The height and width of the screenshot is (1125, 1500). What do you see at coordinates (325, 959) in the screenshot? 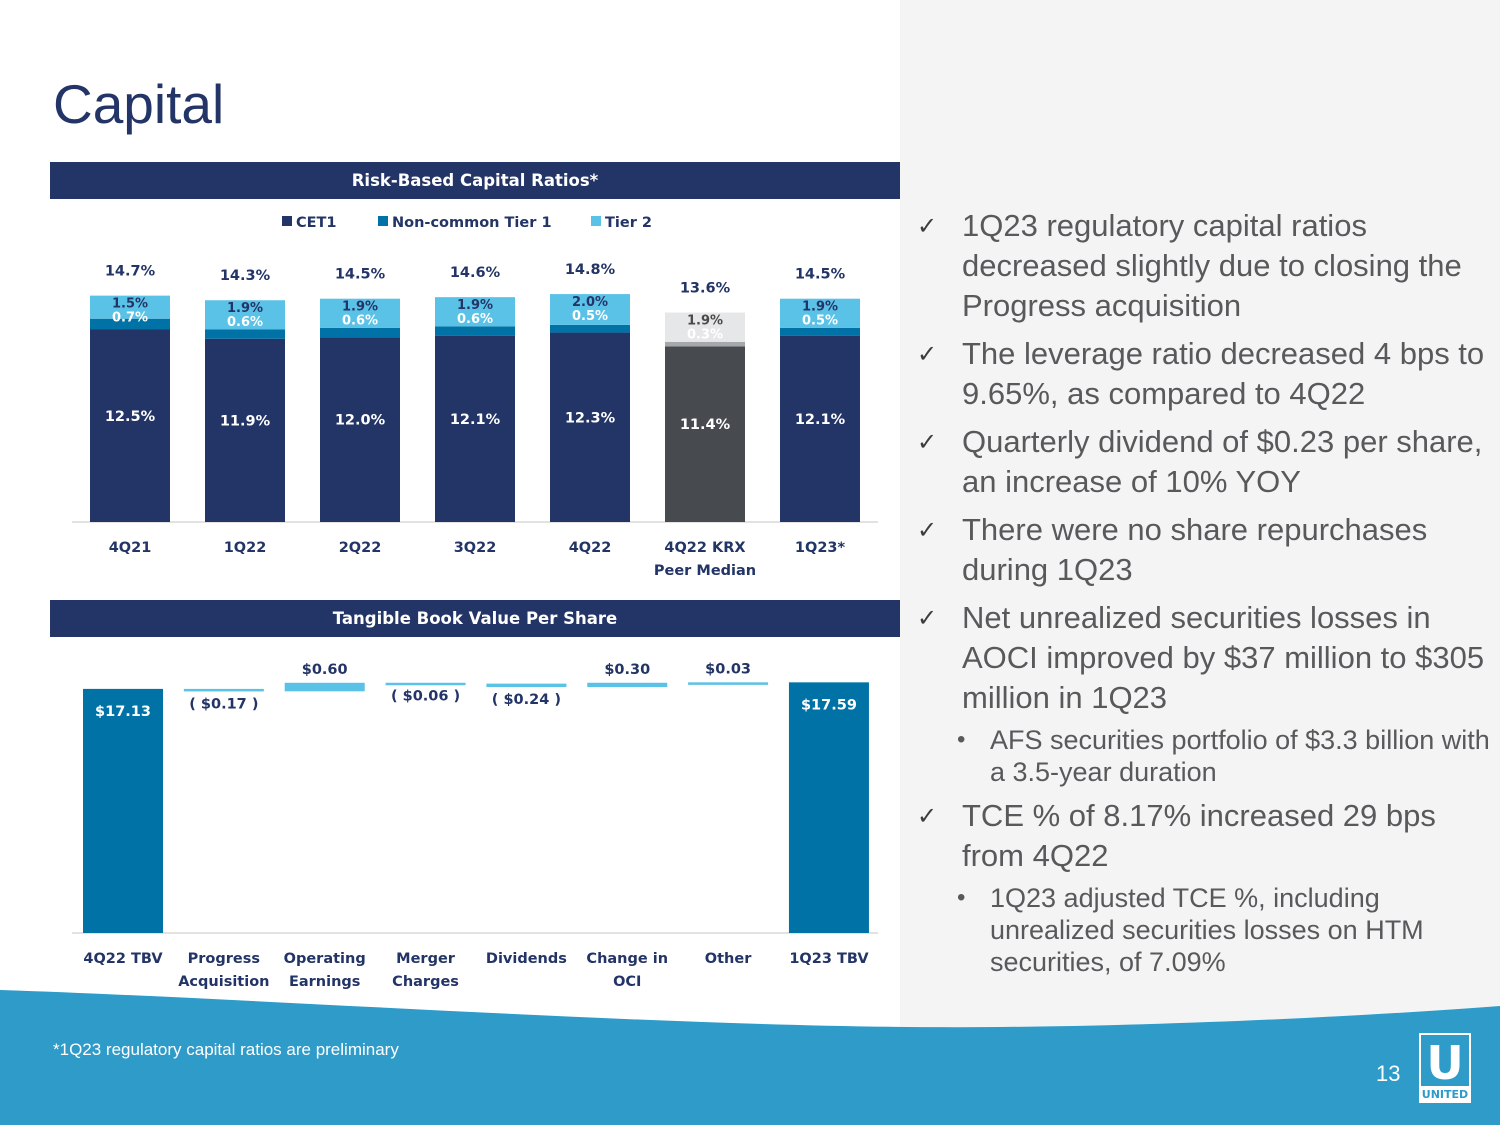
I see `tbv-category-label-2: Operating` at bounding box center [325, 959].